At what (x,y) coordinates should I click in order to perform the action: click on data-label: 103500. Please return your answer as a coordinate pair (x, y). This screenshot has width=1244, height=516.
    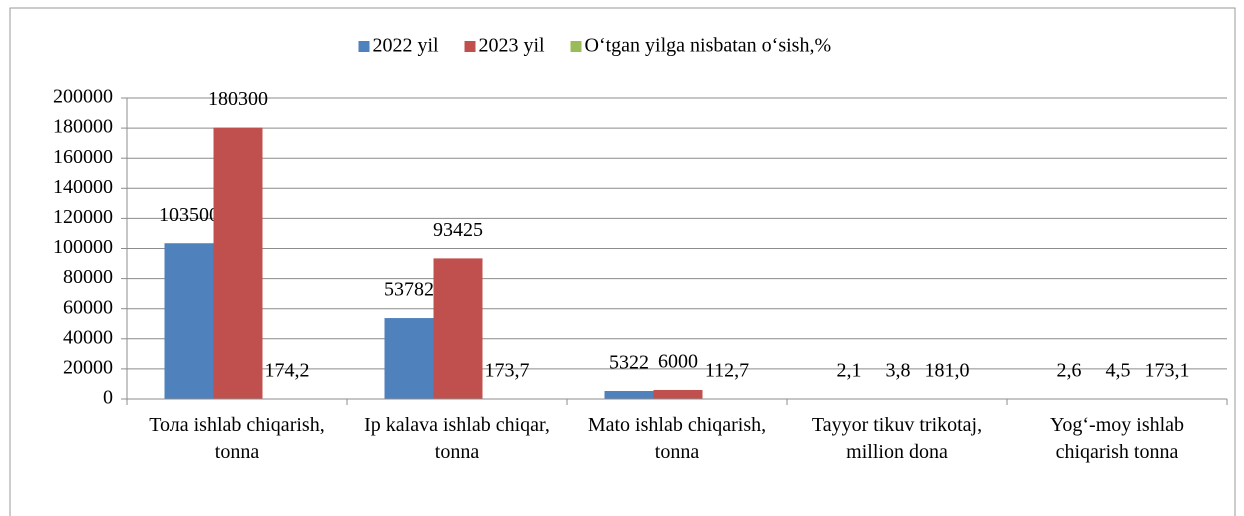
    Looking at the image, I should click on (189, 215).